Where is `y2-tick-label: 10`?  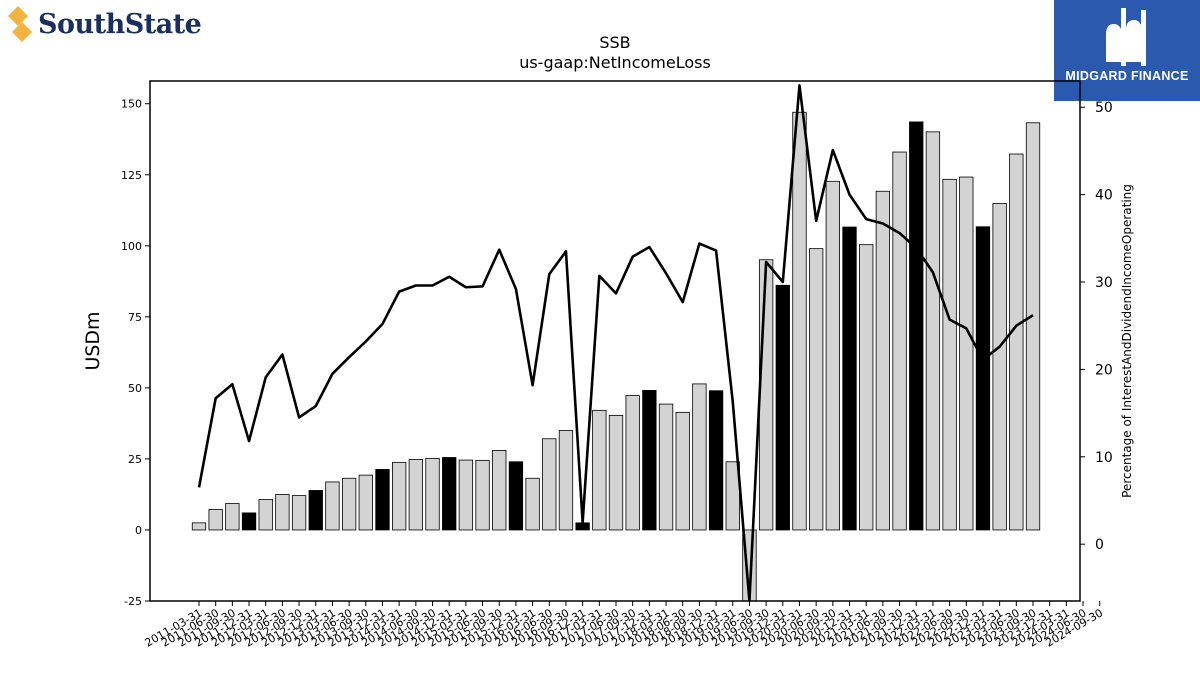
y2-tick-label: 10 is located at coordinates (1104, 458).